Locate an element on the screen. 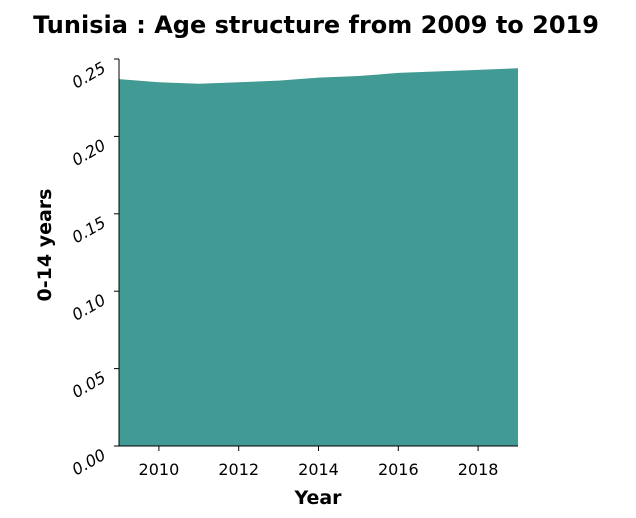 The height and width of the screenshot is (518, 636). y-tick-label: 0.20 is located at coordinates (89, 152).